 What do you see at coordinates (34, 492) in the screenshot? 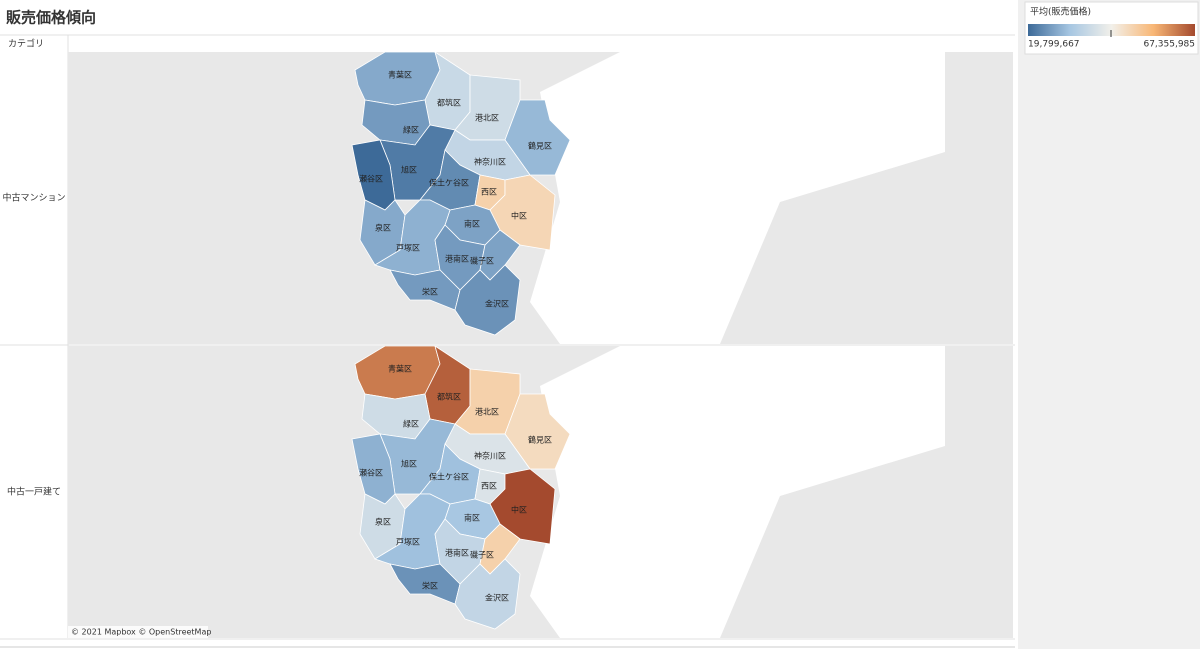
I see `row-label: 中古一戸建て` at bounding box center [34, 492].